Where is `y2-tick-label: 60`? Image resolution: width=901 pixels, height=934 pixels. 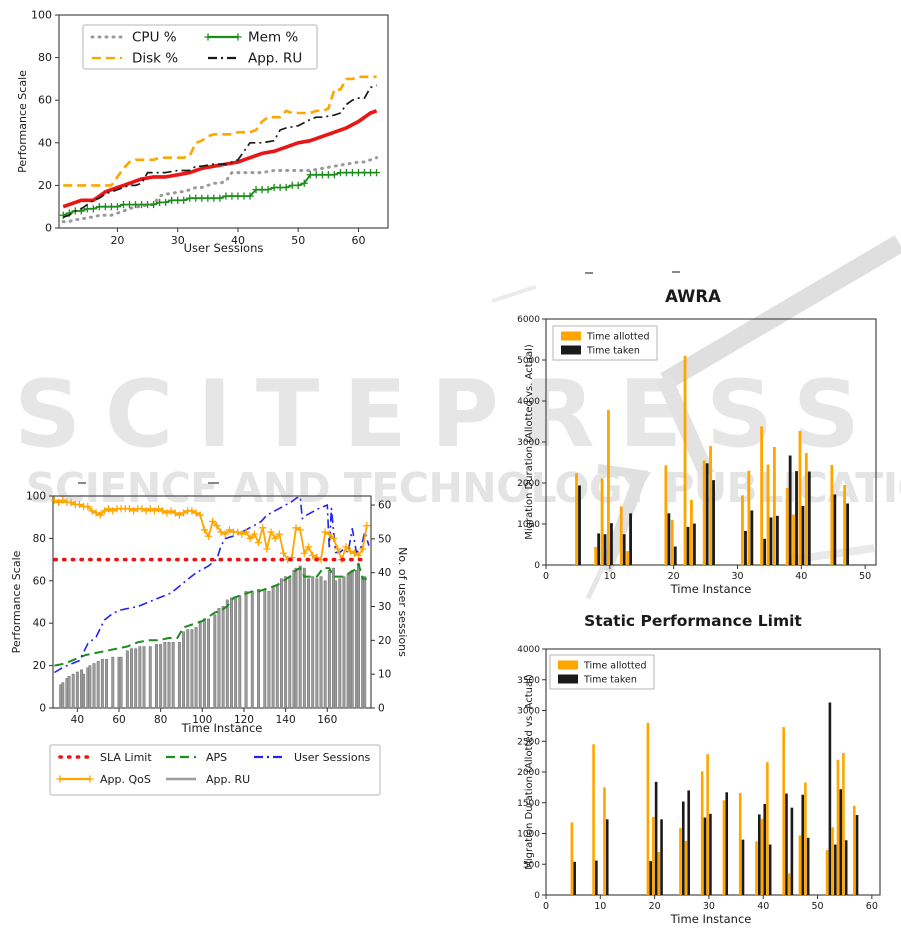
y2-tick-label: 60 is located at coordinates (384, 506).